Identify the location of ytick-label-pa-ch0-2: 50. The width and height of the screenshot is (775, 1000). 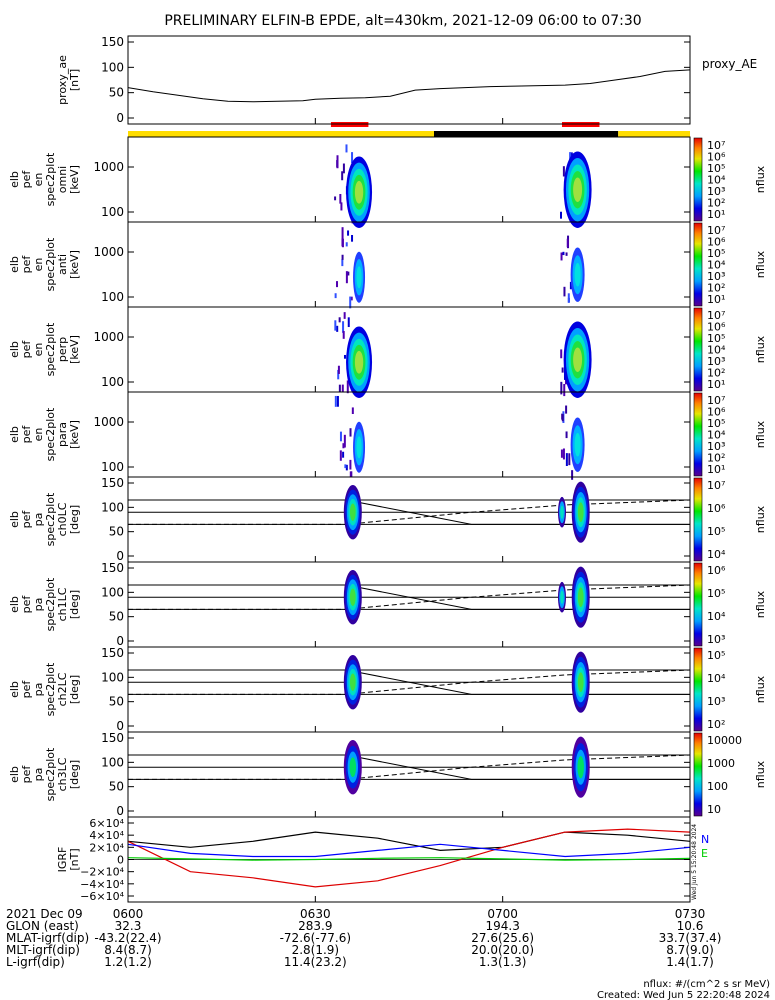
(116, 532).